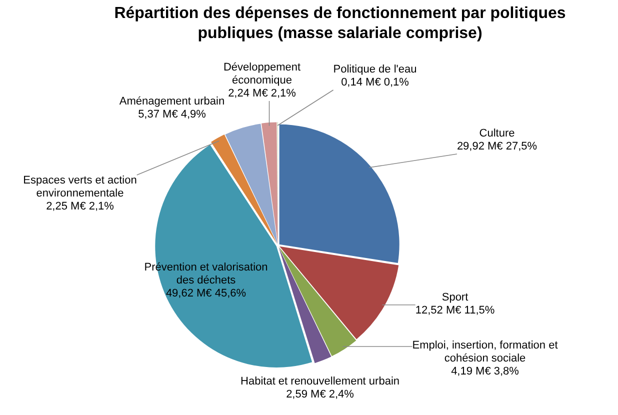 This screenshot has height=415, width=618. What do you see at coordinates (497, 146) in the screenshot?
I see `data-label: 29,92 M€ 27,5%` at bounding box center [497, 146].